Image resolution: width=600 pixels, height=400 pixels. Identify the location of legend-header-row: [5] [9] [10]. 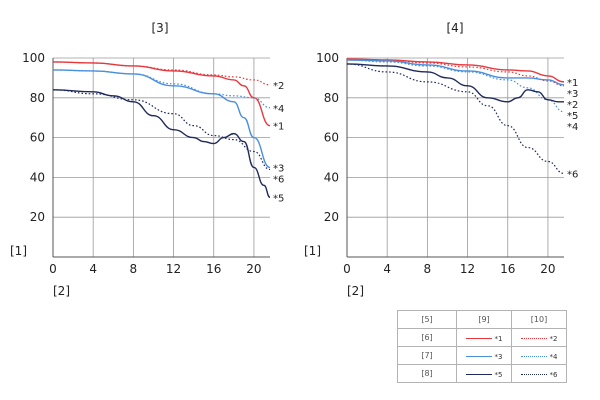
(482, 319).